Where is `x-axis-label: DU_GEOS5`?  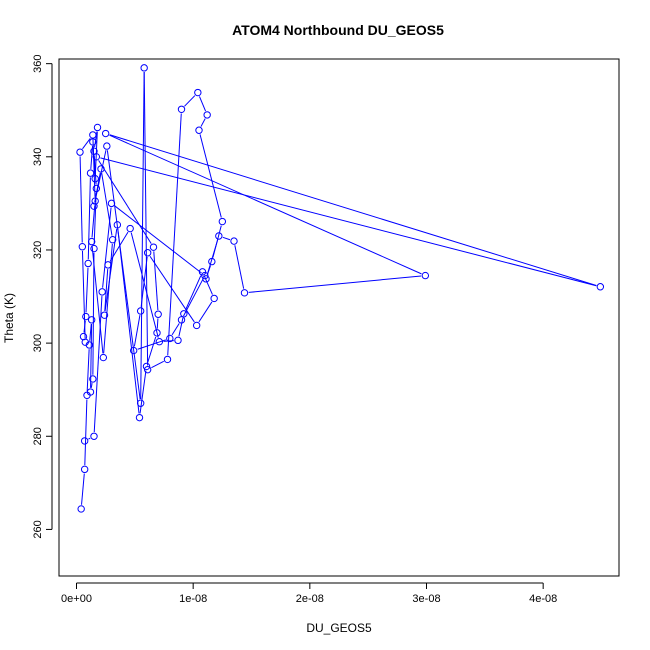
x-axis-label: DU_GEOS5 is located at coordinates (339, 628).